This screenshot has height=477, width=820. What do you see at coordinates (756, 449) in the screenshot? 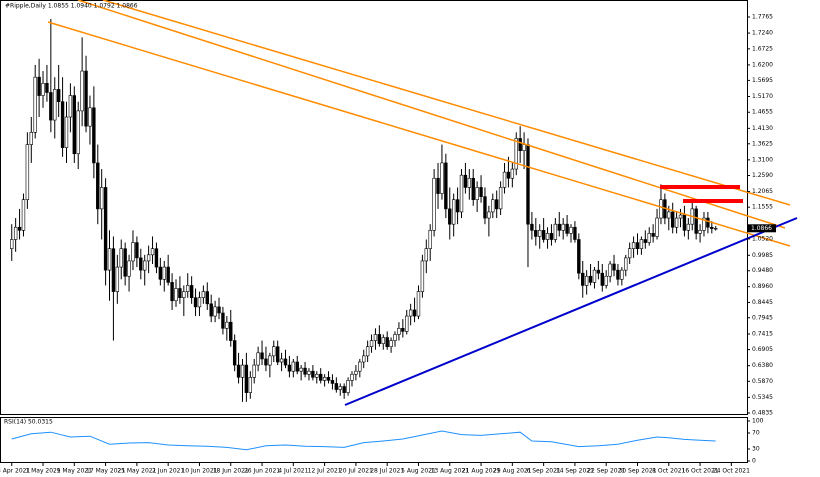
I see `rsi-tick-label: 30` at bounding box center [756, 449].